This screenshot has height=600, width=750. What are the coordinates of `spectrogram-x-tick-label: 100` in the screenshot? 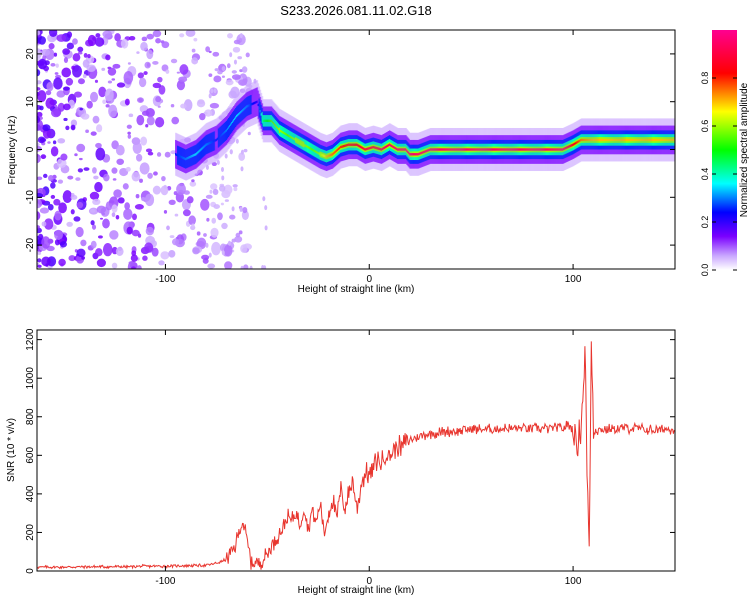 It's located at (573, 279).